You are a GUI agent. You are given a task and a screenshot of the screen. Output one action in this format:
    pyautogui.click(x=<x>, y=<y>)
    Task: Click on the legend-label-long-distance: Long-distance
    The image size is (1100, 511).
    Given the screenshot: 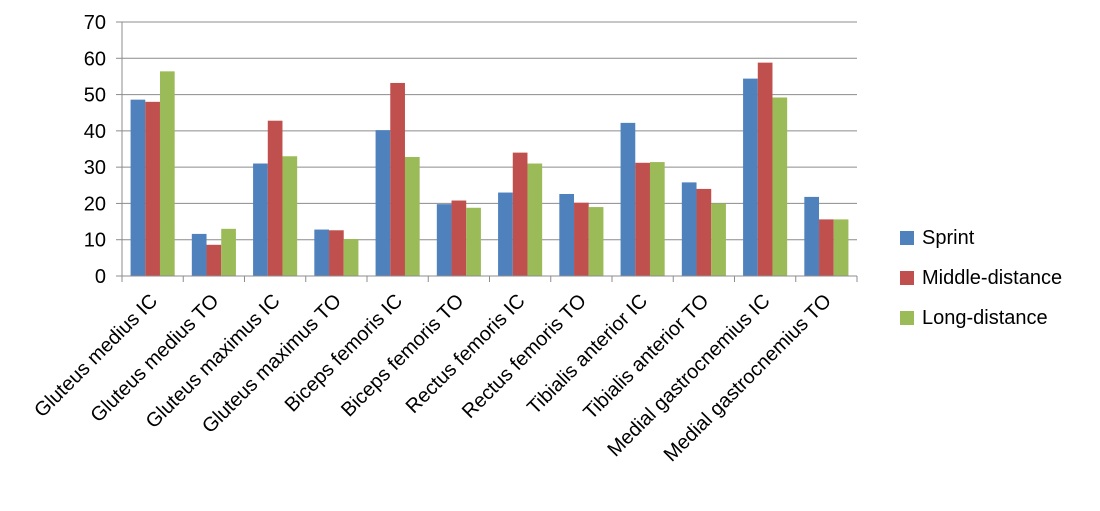 What is the action you would take?
    pyautogui.click(x=985, y=317)
    